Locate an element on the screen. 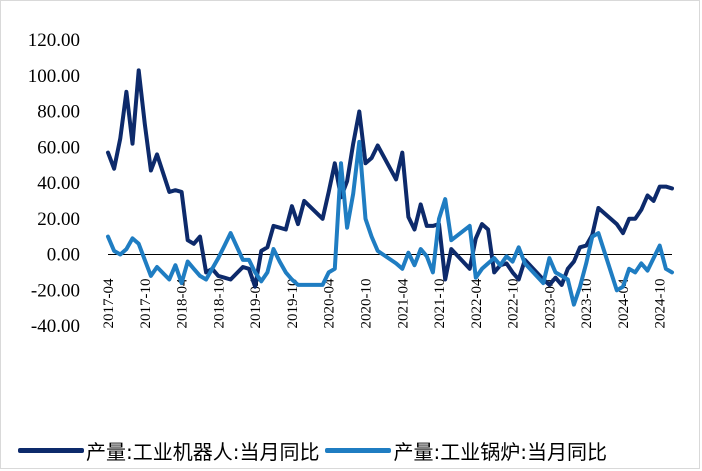 This screenshot has width=702, height=471. x-tick-label: 2018-04 is located at coordinates (183, 303).